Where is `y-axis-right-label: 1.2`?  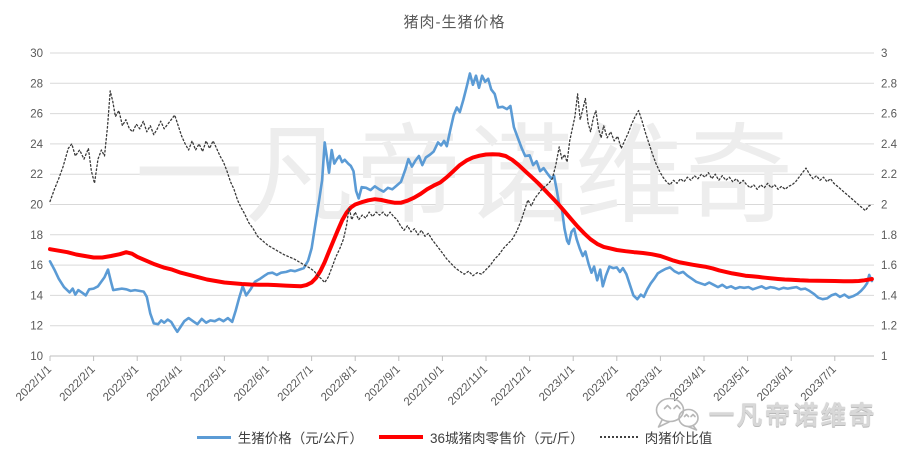
y-axis-right-label: 1.2 is located at coordinates (889, 327).